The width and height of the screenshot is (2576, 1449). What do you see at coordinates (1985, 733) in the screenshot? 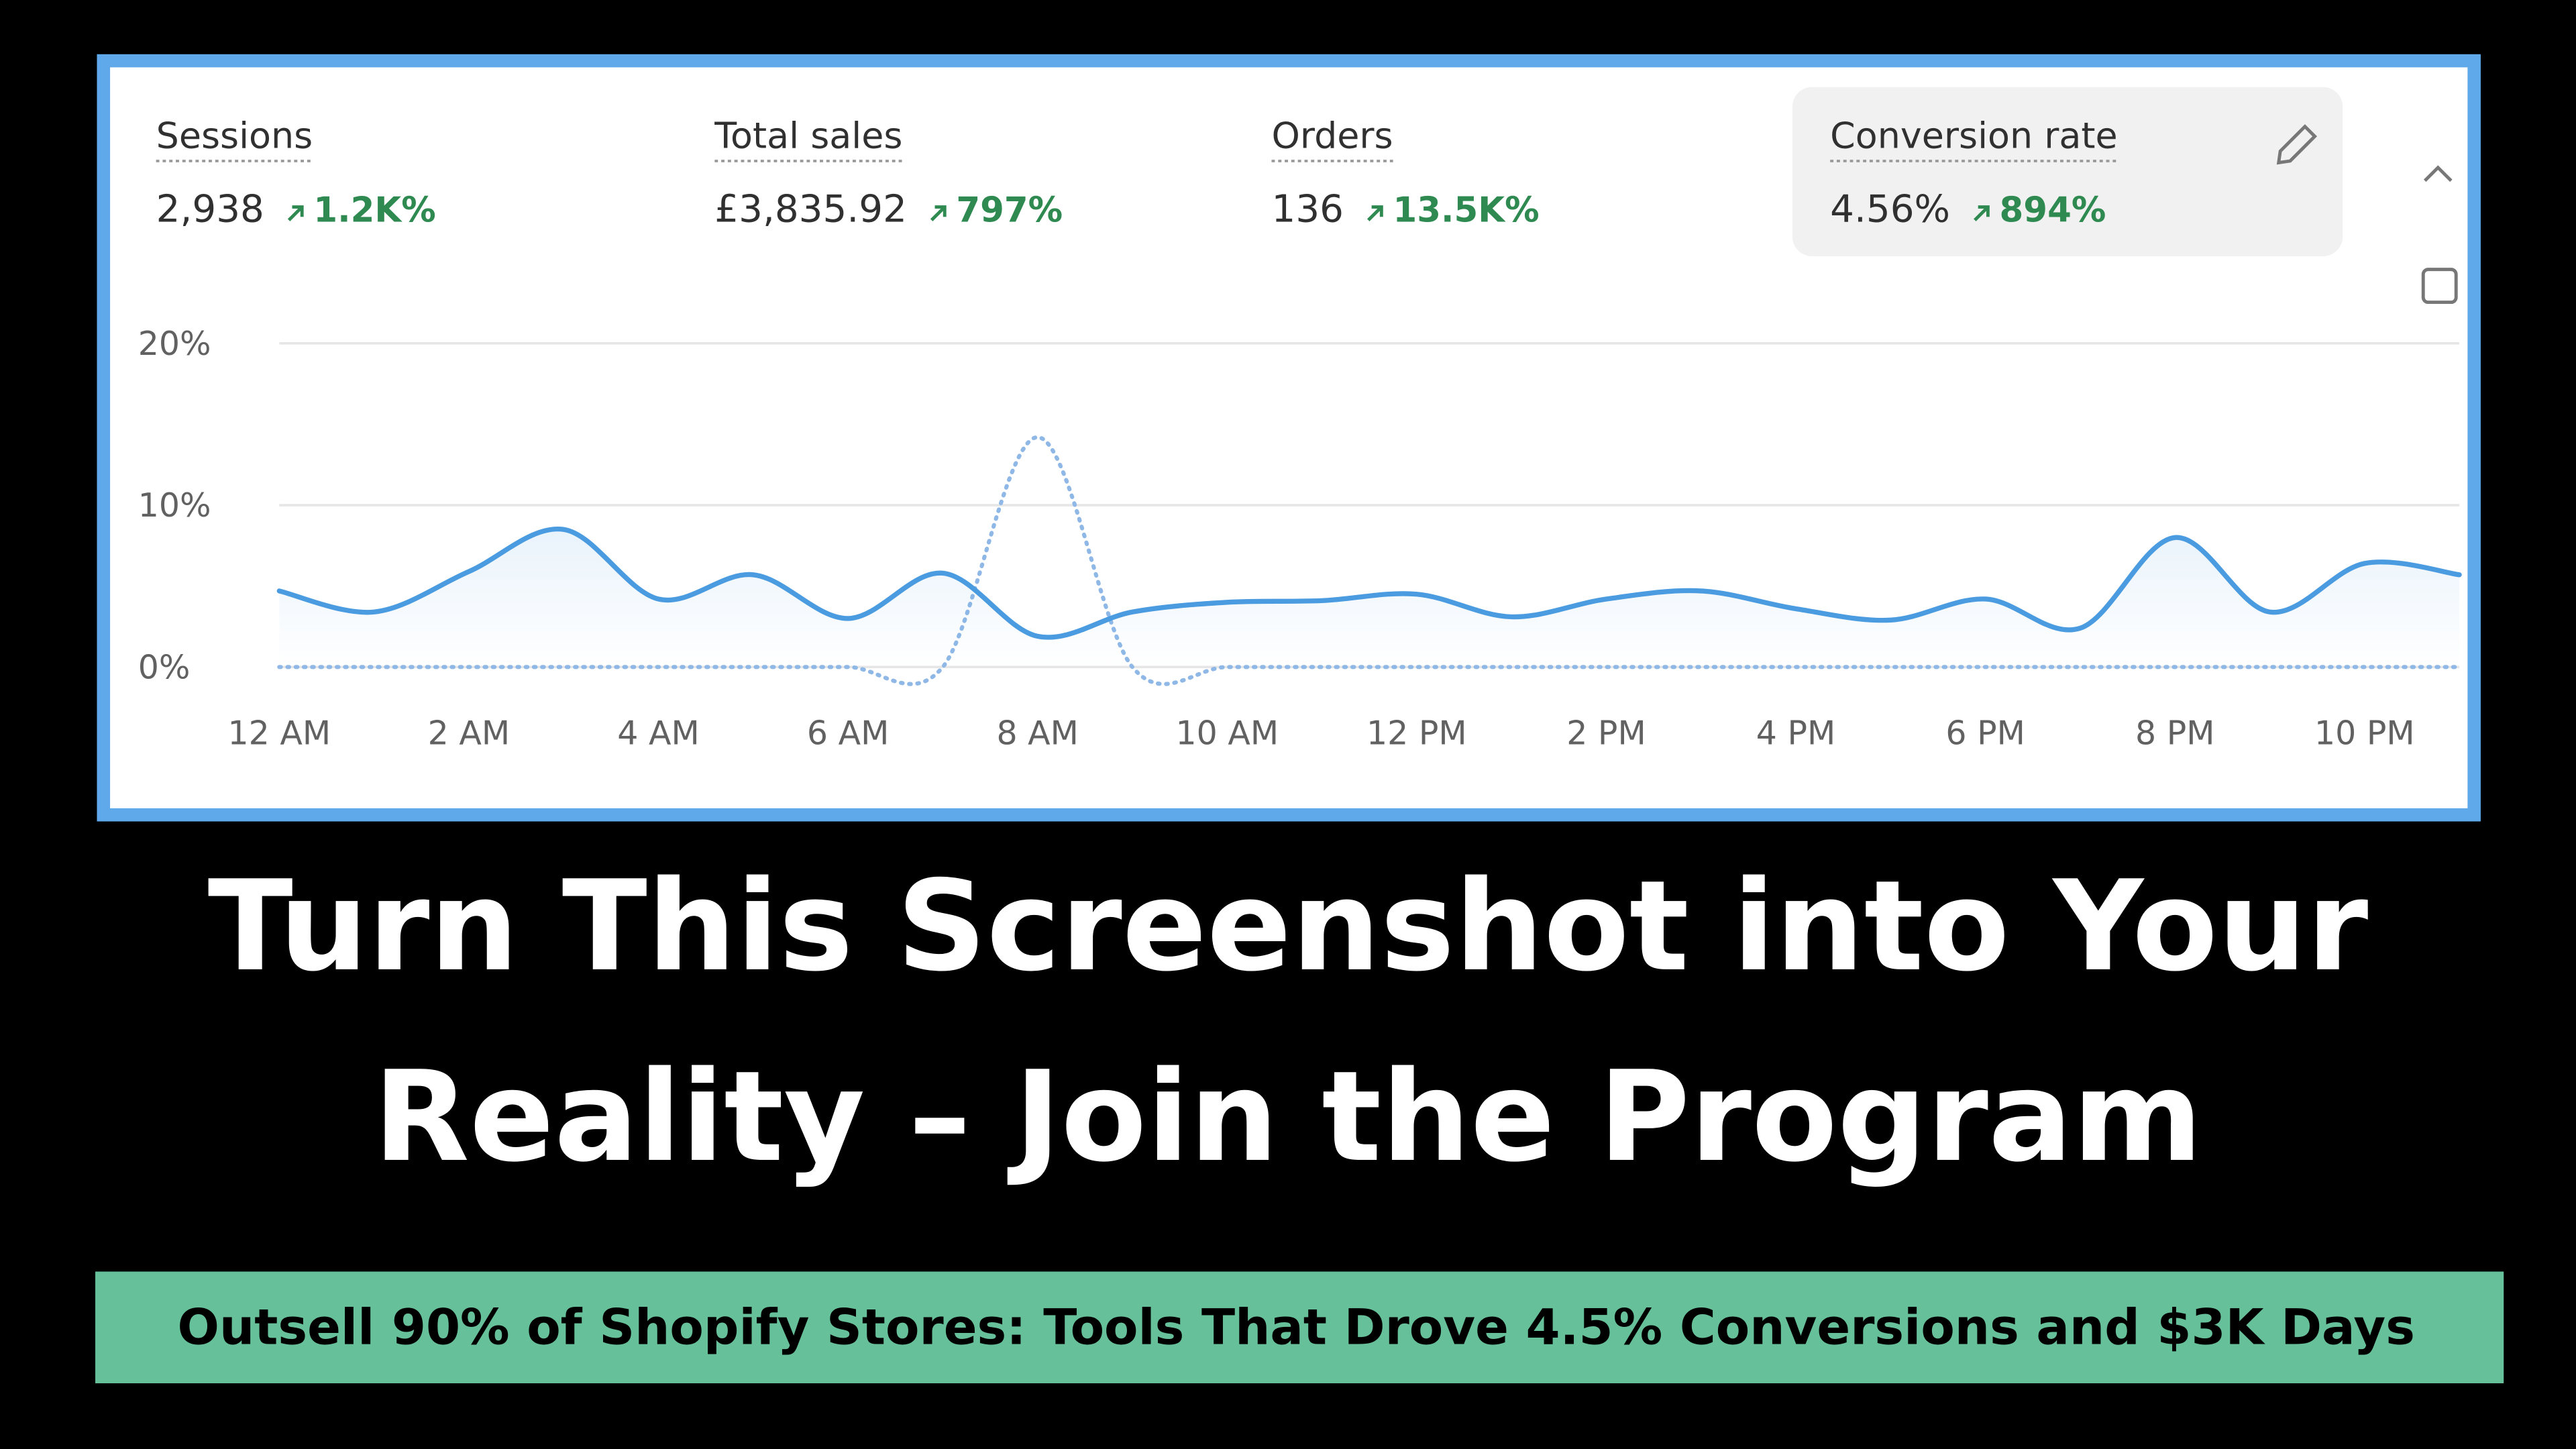
I see `x-tick-label: 6 PM` at bounding box center [1985, 733].